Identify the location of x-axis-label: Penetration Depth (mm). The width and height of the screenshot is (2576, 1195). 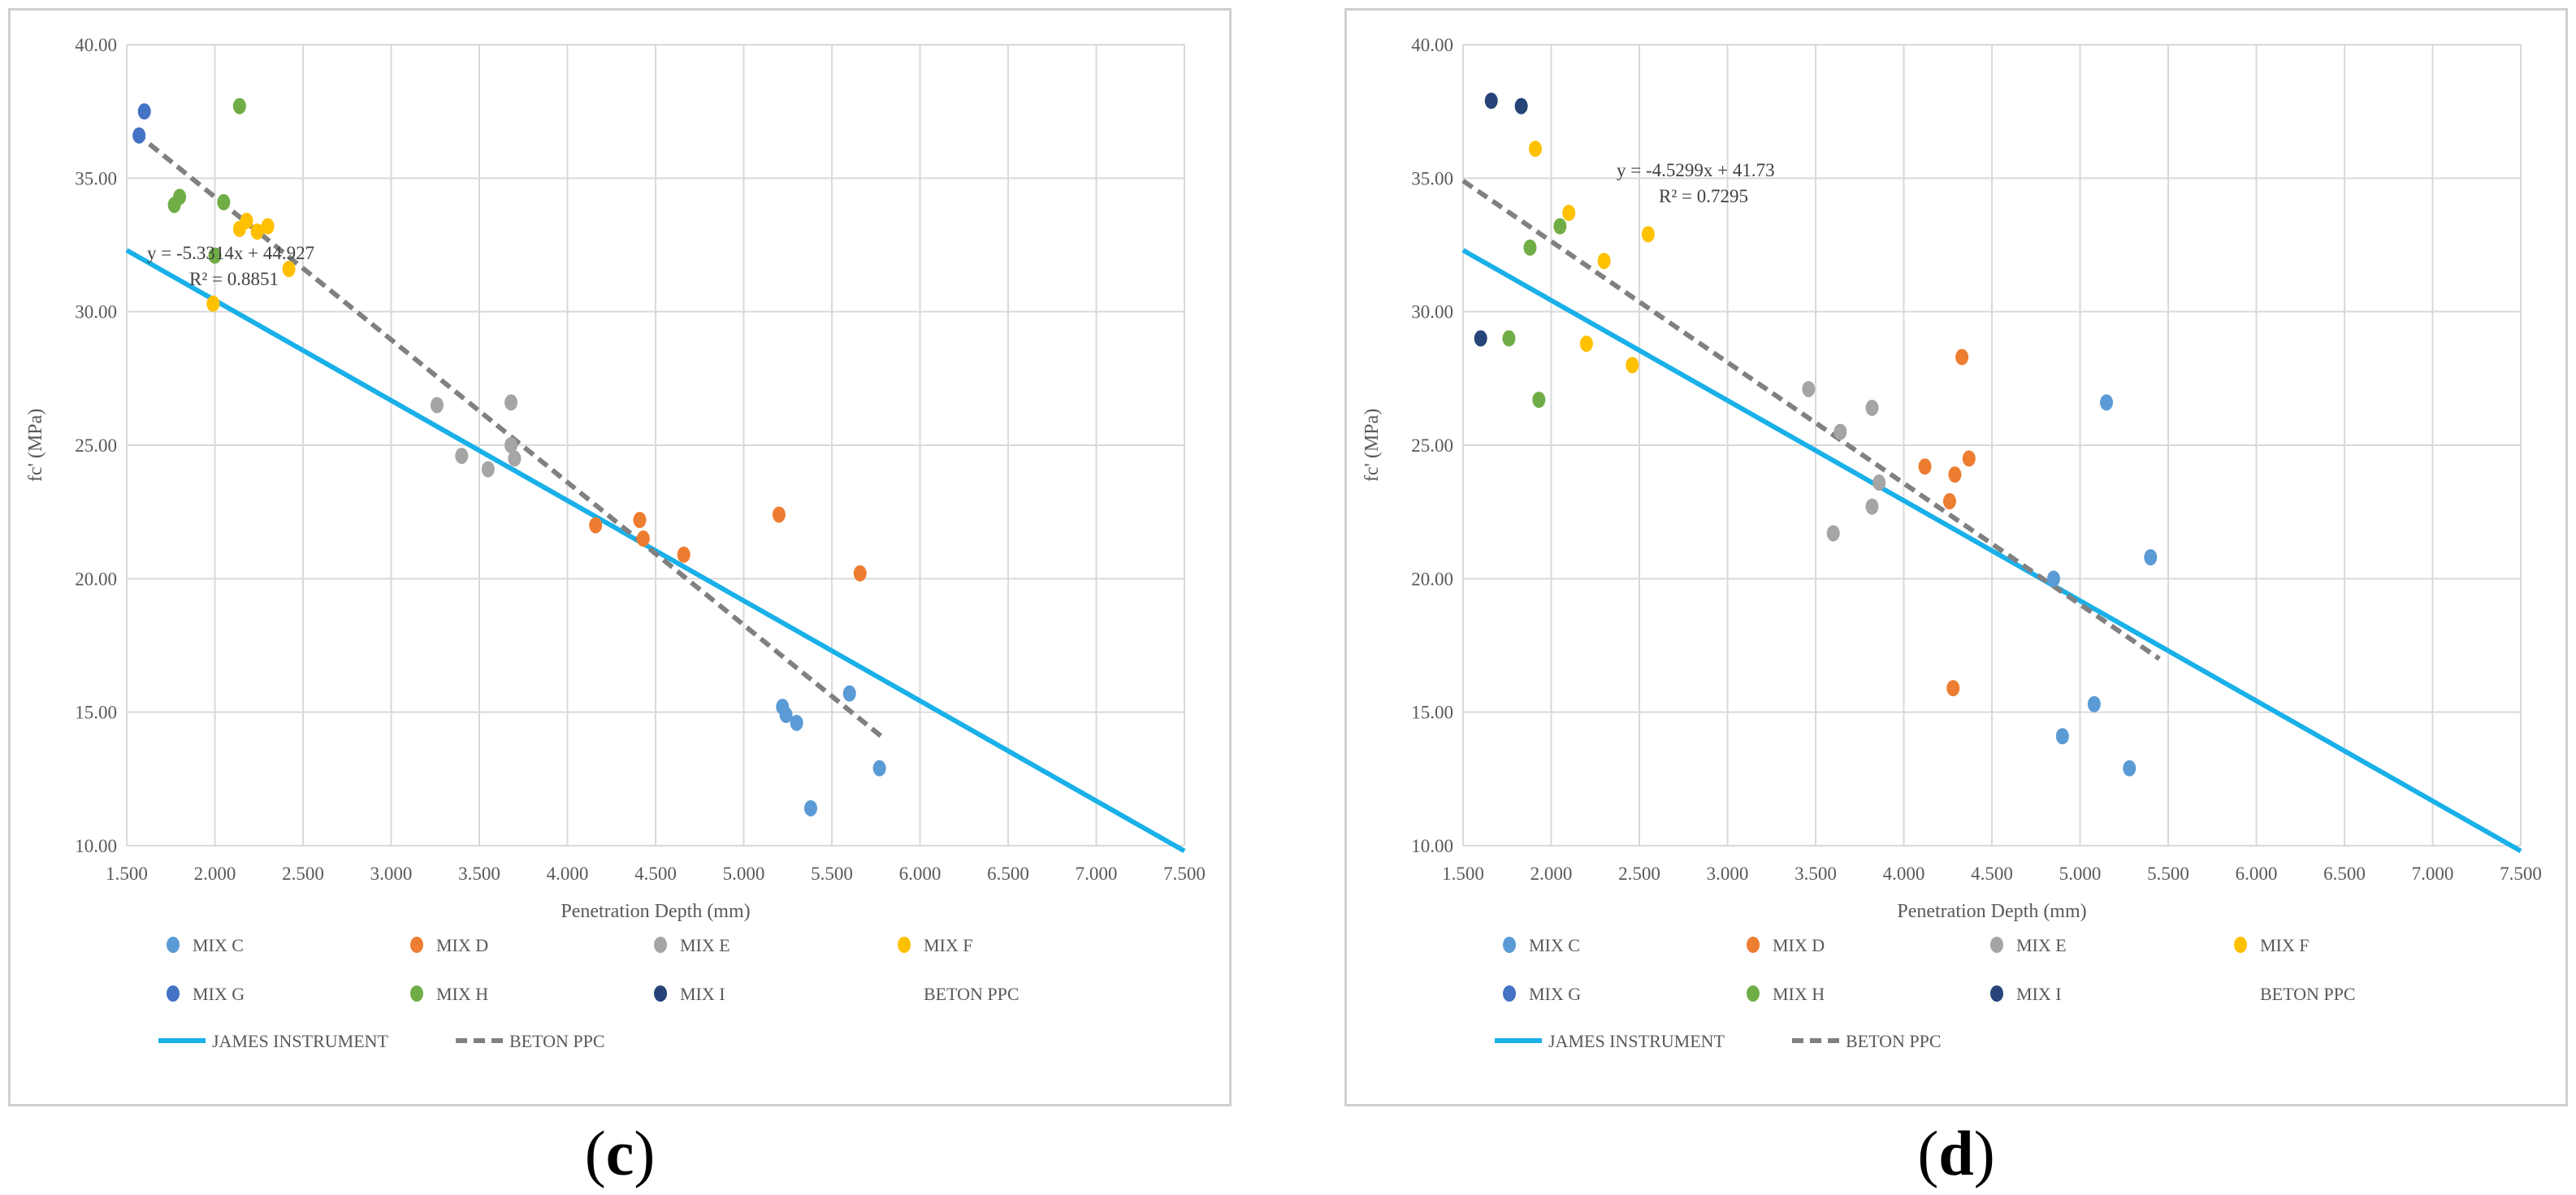
(655, 911).